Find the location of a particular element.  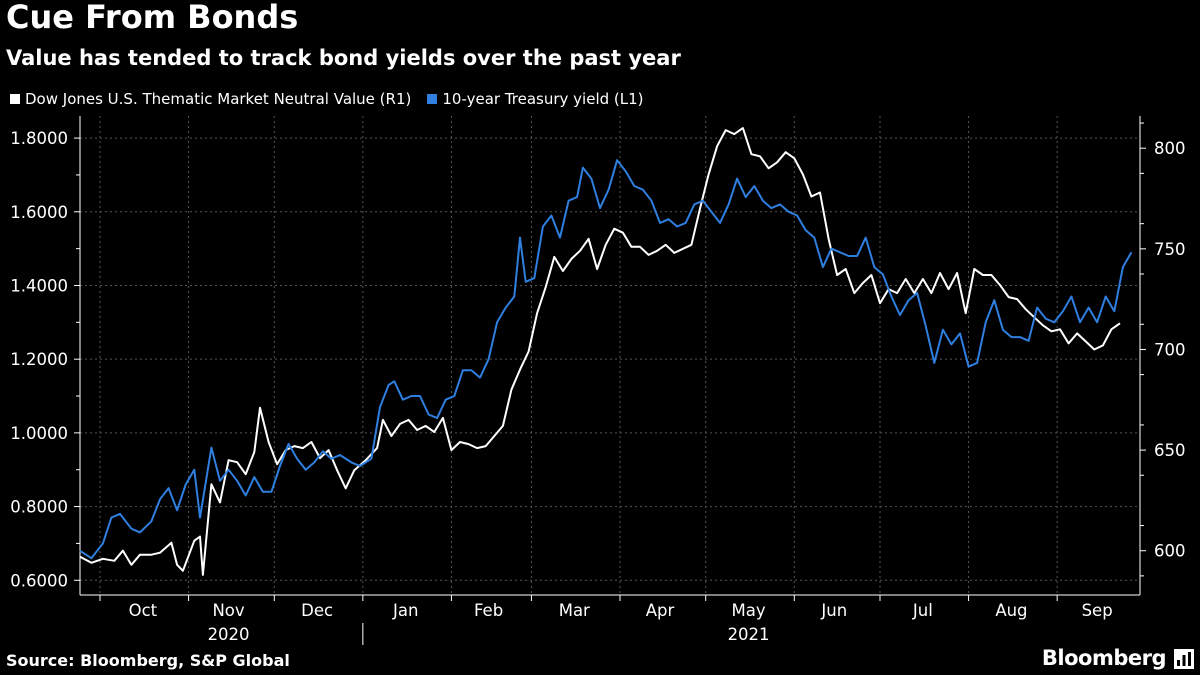

brand-logo: Bloomberg is located at coordinates (1104, 658).